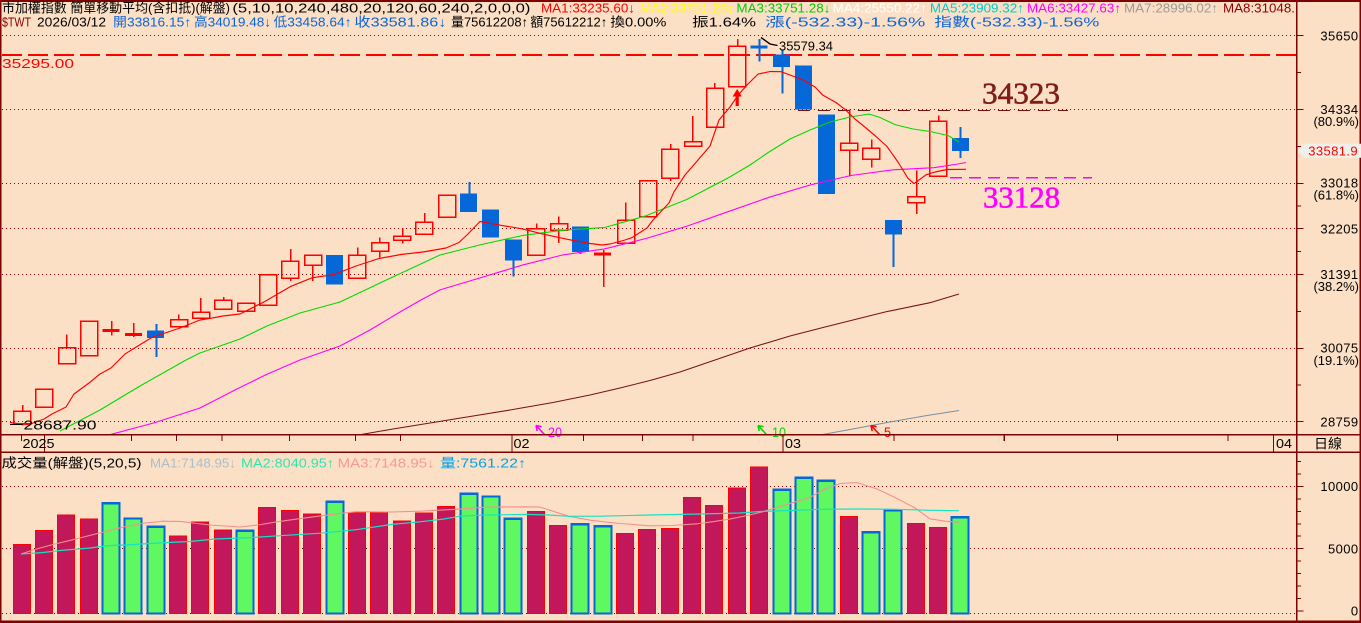 The image size is (1361, 623). I want to click on svg-text: 35650, so click(1339, 35).